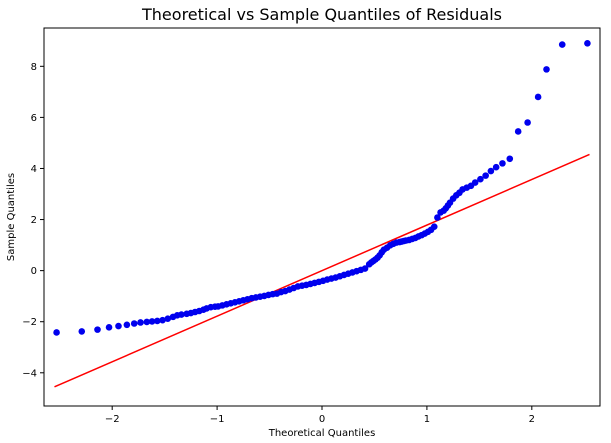  I want to click on x-axis-label: Theoretical Quantiles, so click(322, 433).